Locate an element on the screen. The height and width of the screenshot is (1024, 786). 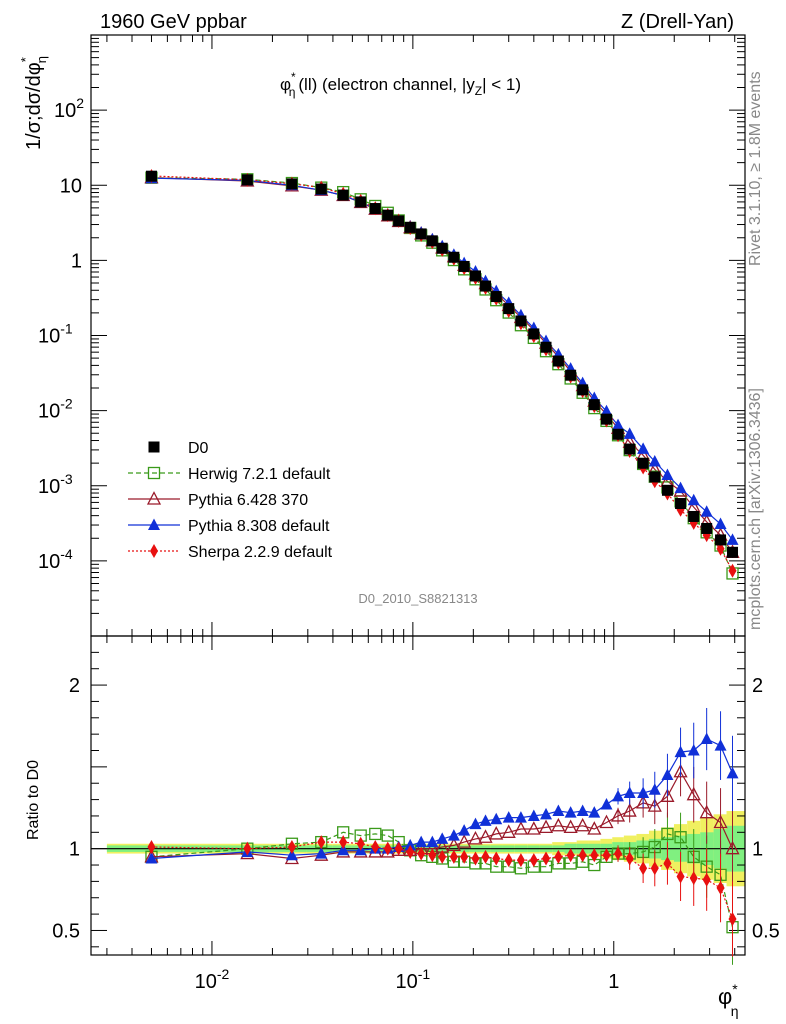
y-tick-label: 10⁻⁴ is located at coordinates (55, 559).